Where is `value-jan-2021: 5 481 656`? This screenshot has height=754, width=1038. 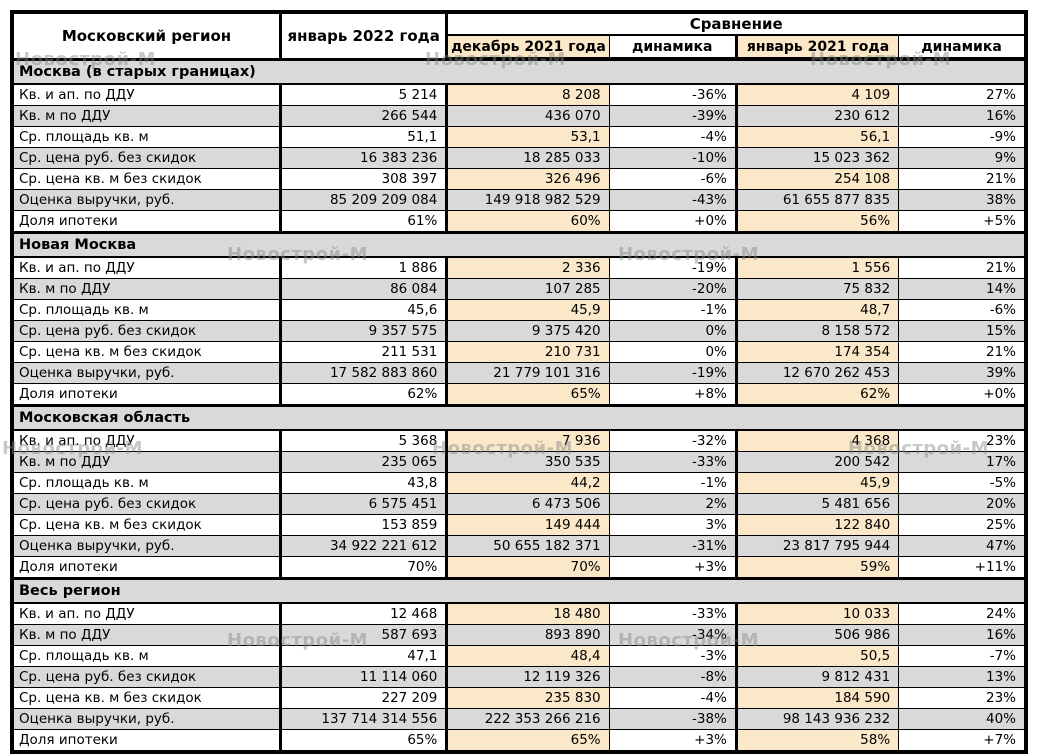
value-jan-2021: 5 481 656 is located at coordinates (817, 504).